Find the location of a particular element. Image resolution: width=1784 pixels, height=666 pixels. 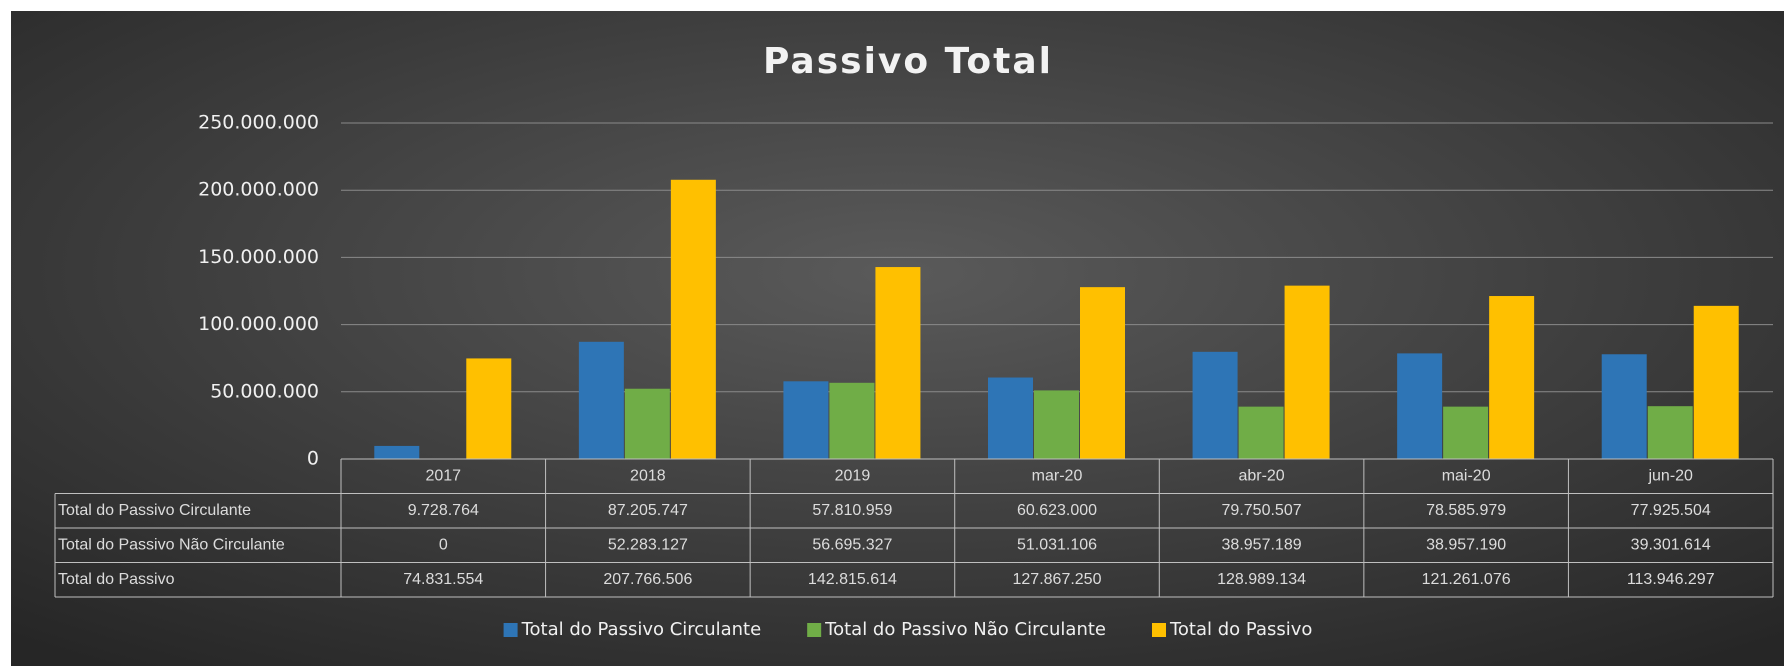

table-row-label: Total do Passivo is located at coordinates (116, 579).